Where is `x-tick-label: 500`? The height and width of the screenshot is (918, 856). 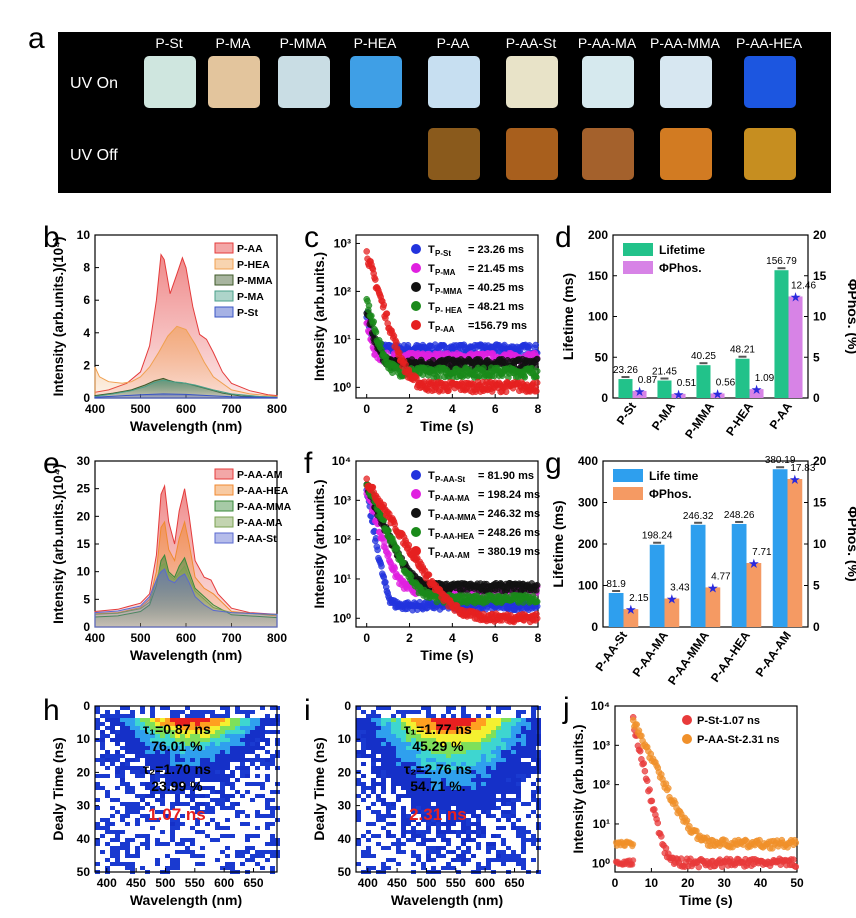 x-tick-label: 500 is located at coordinates (140, 638).